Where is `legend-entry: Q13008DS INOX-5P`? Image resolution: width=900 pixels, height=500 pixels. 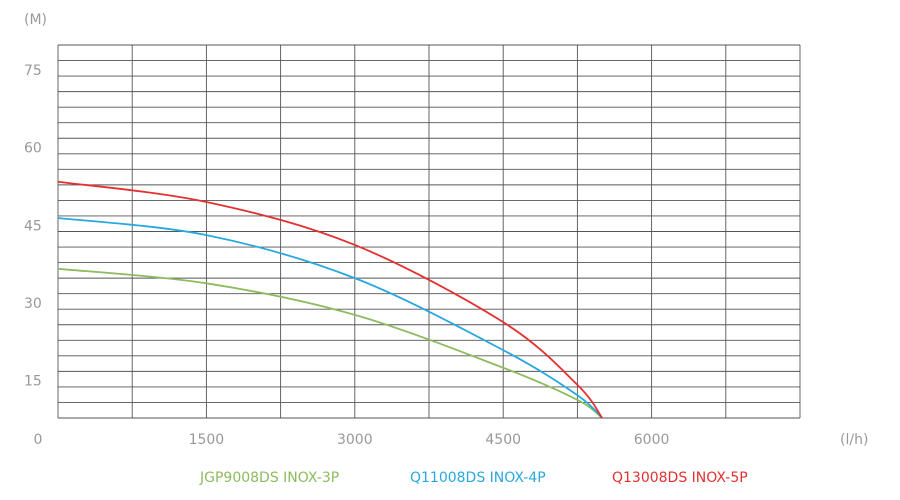 legend-entry: Q13008DS INOX-5P is located at coordinates (680, 478).